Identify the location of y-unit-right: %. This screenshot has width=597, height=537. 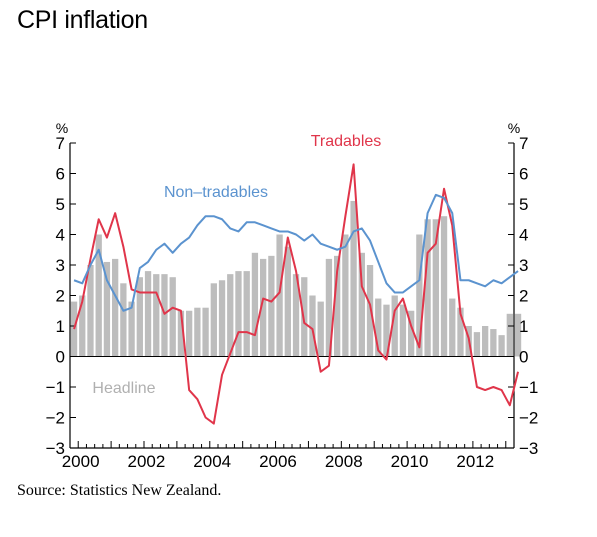
(514, 128).